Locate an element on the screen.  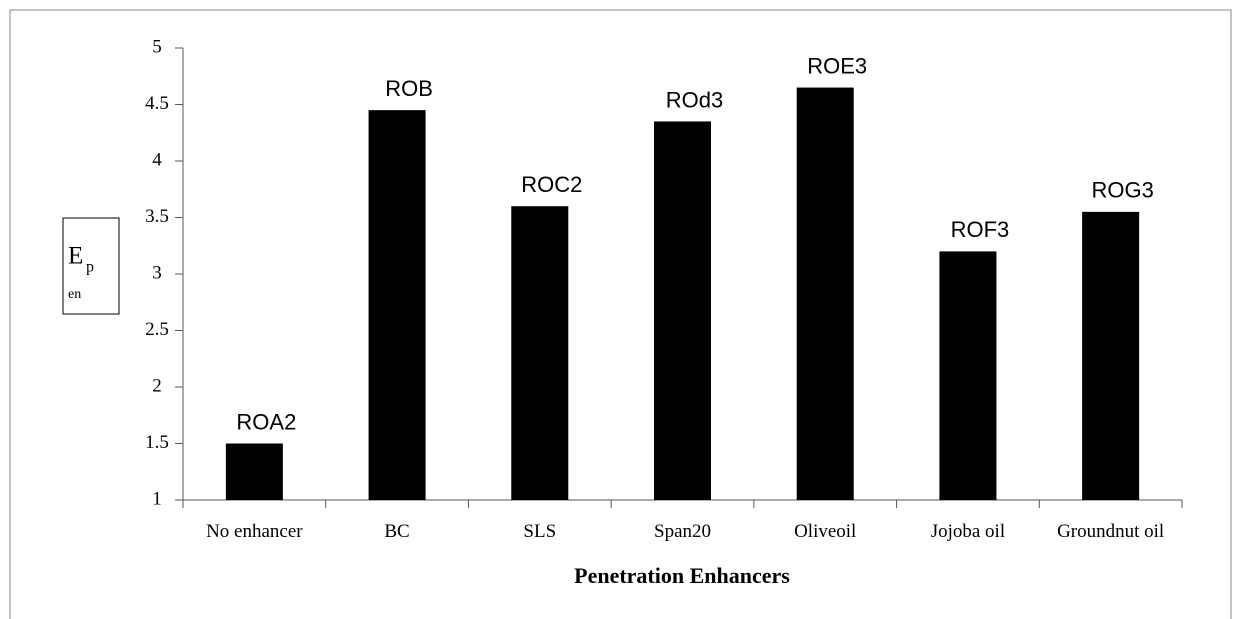
x-tick-label: No enhancer is located at coordinates (254, 531).